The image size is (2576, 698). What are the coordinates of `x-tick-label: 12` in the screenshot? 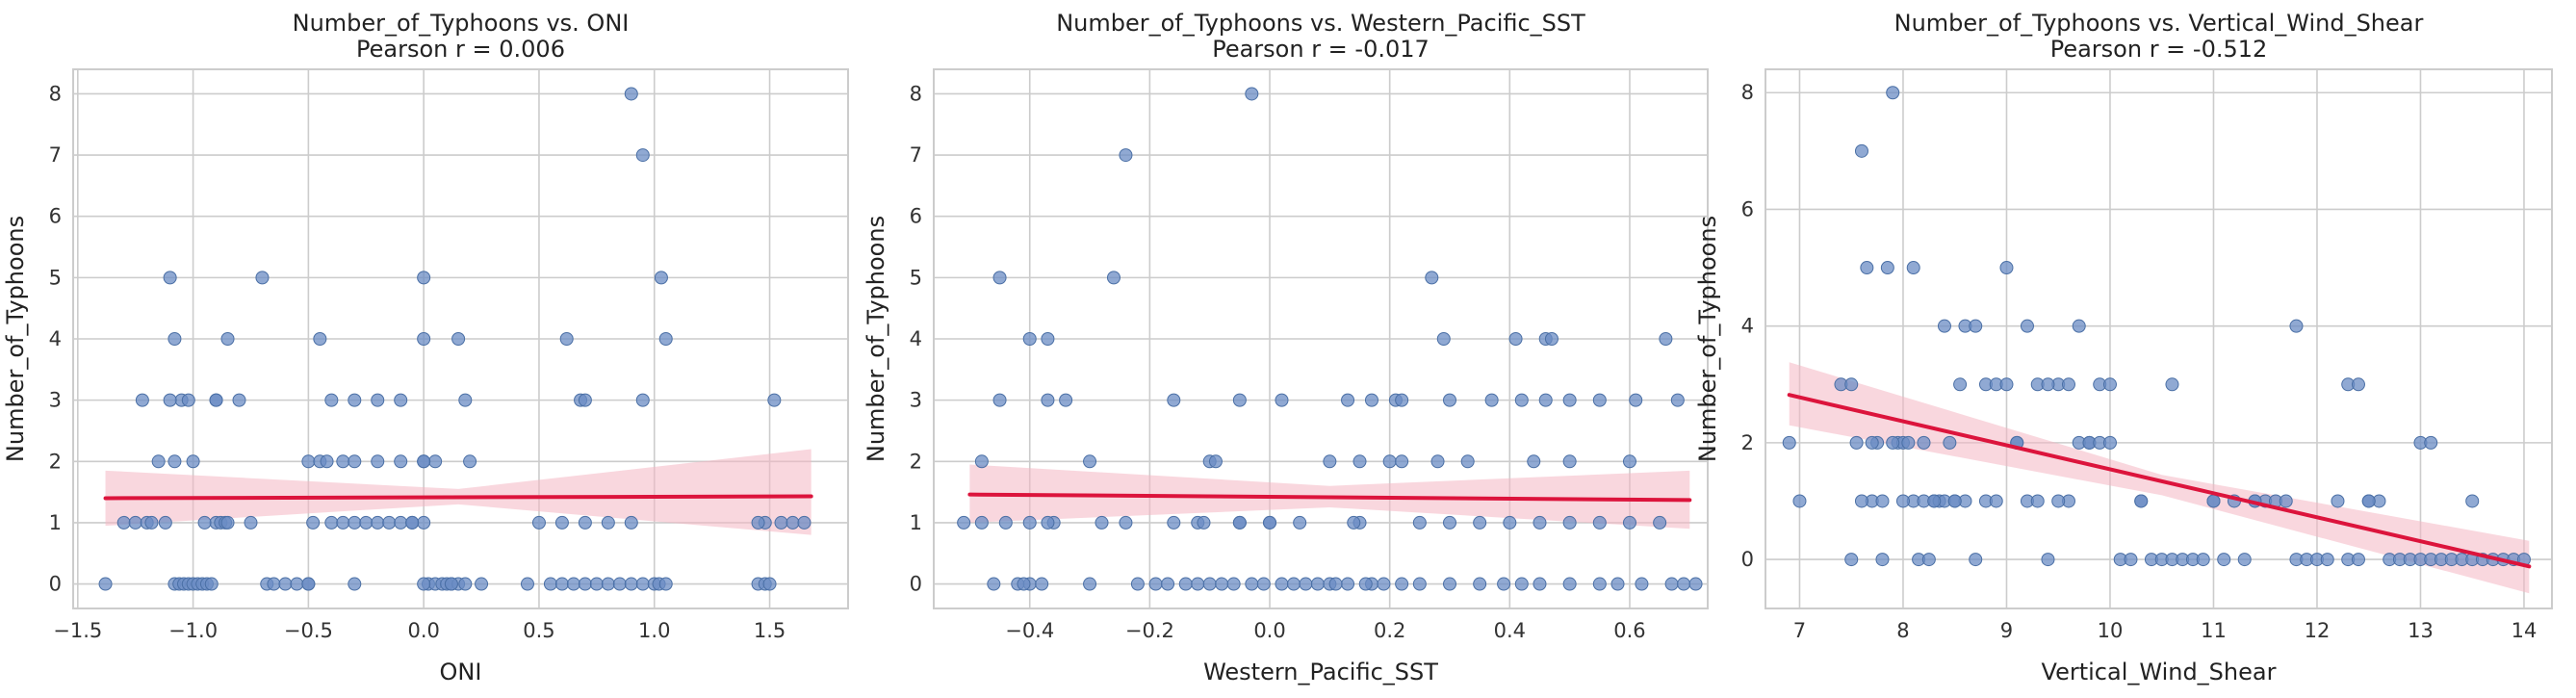 It's located at (2318, 630).